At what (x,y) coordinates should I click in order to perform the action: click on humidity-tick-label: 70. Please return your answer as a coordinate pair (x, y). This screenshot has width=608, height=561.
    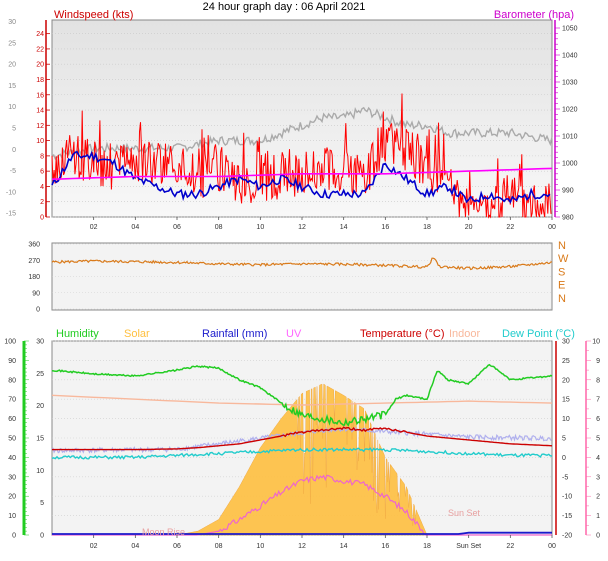
    Looking at the image, I should click on (12, 400).